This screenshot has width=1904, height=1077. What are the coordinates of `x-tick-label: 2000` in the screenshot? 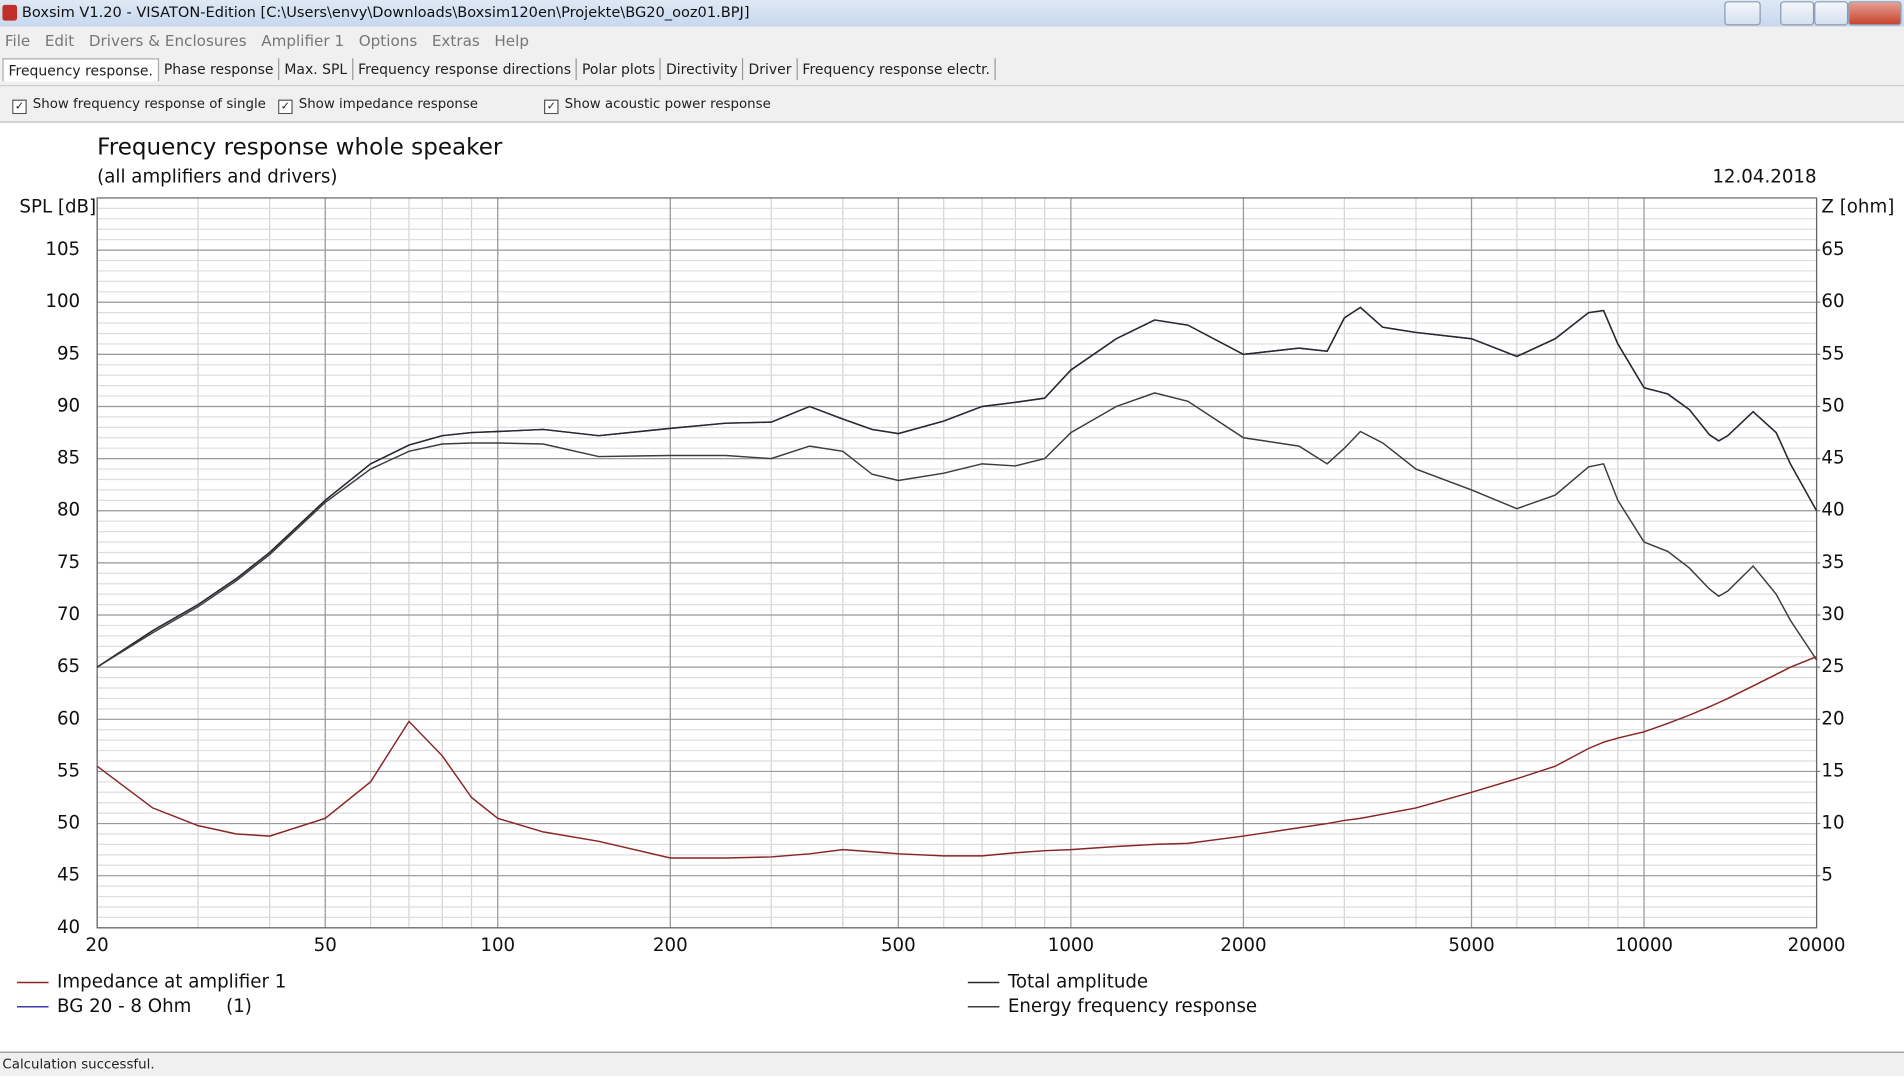 It's located at (1243, 945).